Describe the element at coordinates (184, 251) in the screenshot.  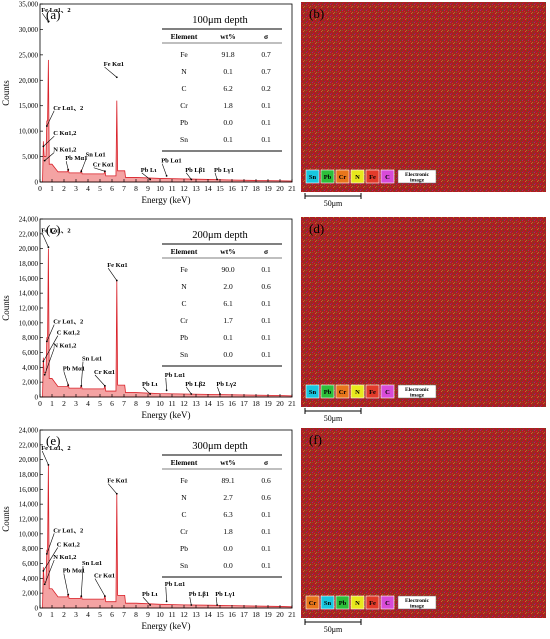
I see `table-header: Element` at that location.